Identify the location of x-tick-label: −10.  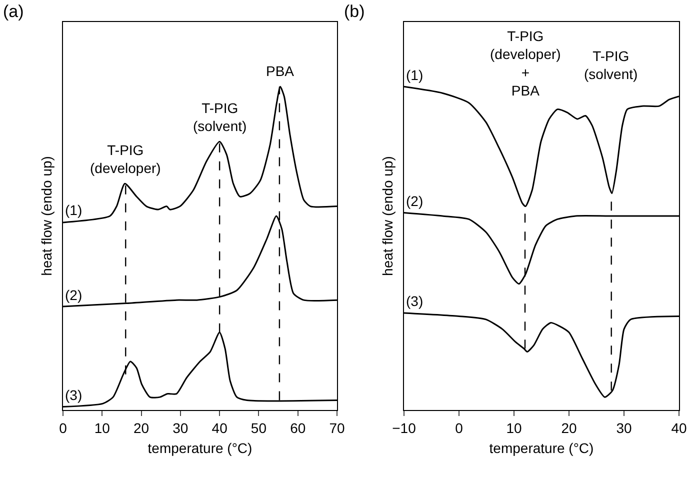
(404, 428).